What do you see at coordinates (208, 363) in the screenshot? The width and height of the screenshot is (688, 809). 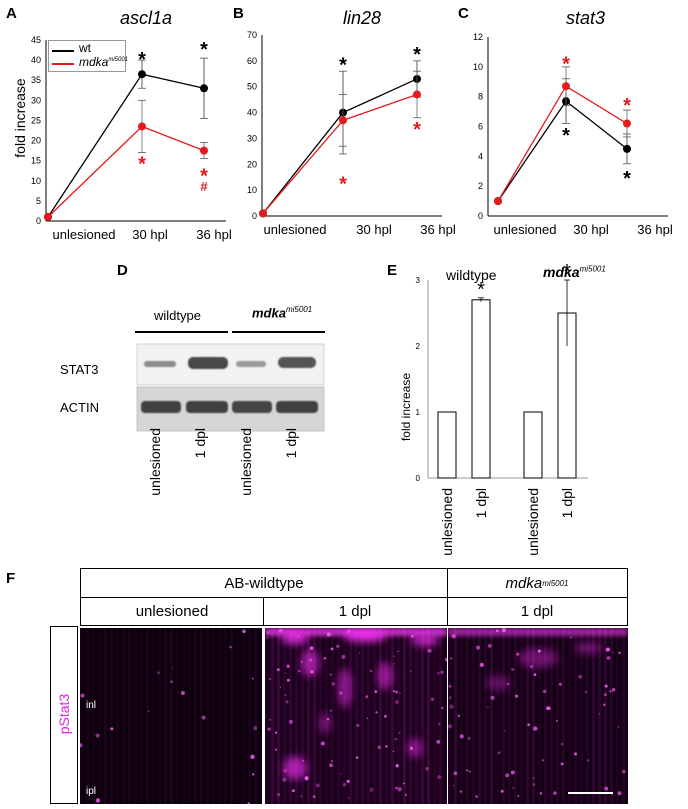 I see `western-band-stat3-lane2` at bounding box center [208, 363].